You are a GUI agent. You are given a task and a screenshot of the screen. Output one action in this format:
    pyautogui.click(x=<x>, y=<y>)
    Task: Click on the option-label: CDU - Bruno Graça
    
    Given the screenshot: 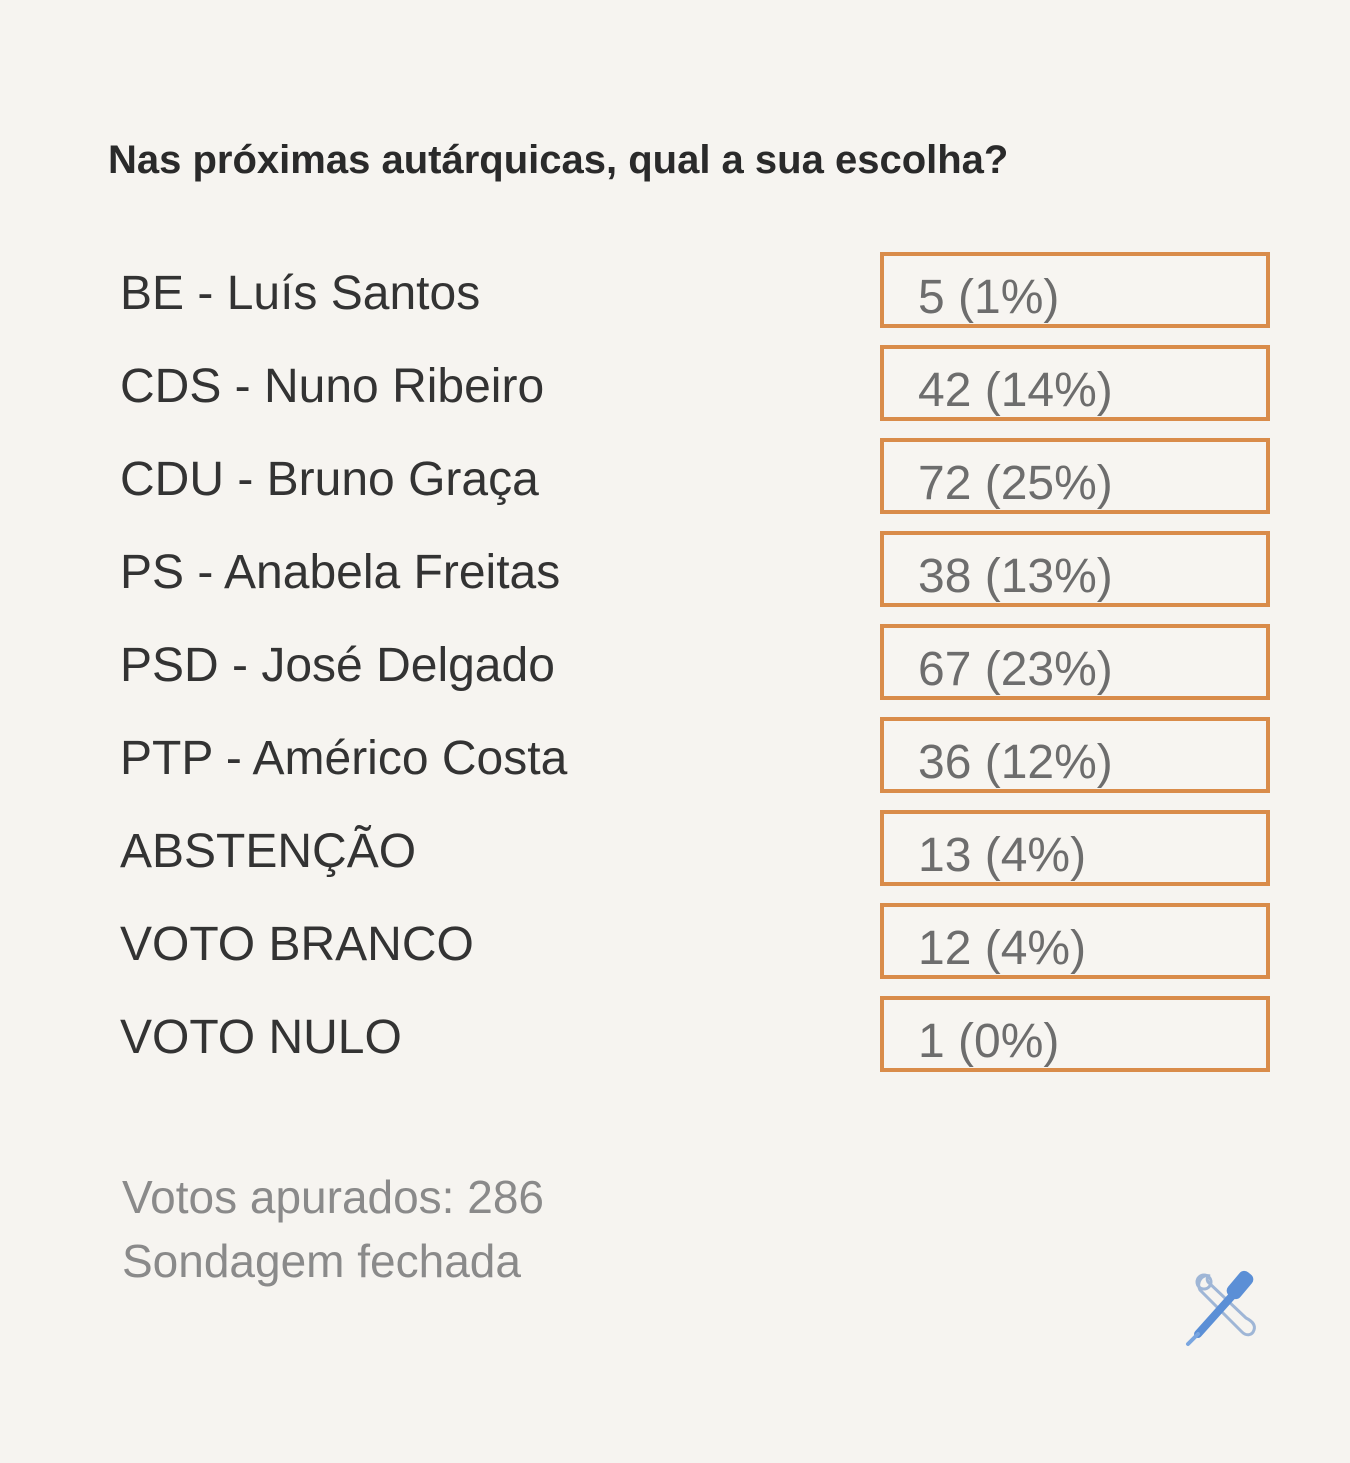 What is the action you would take?
    pyautogui.click(x=329, y=479)
    